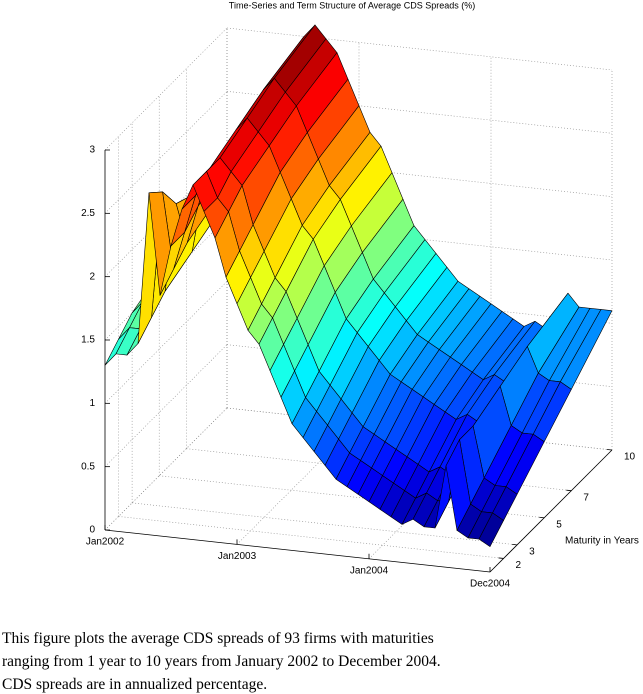 This screenshot has height=694, width=643. I want to click on x-tick-label: Jan2004, so click(369, 570).